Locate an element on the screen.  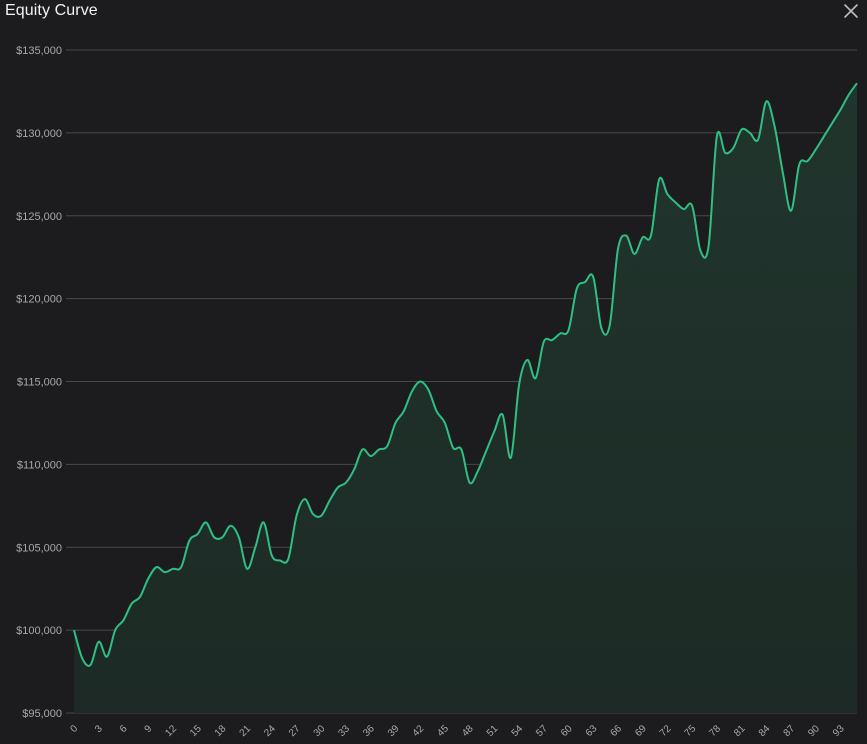
close-icon is located at coordinates (851, 11).